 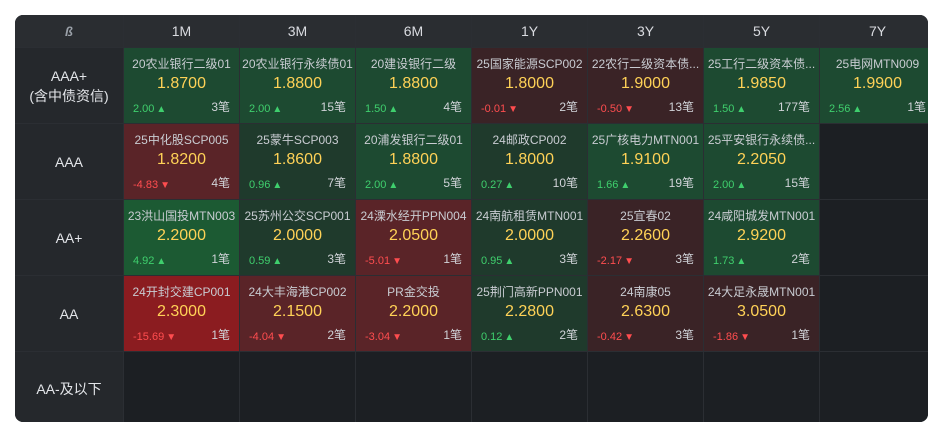 I want to click on bond-yield: 1.9000, so click(x=645, y=83).